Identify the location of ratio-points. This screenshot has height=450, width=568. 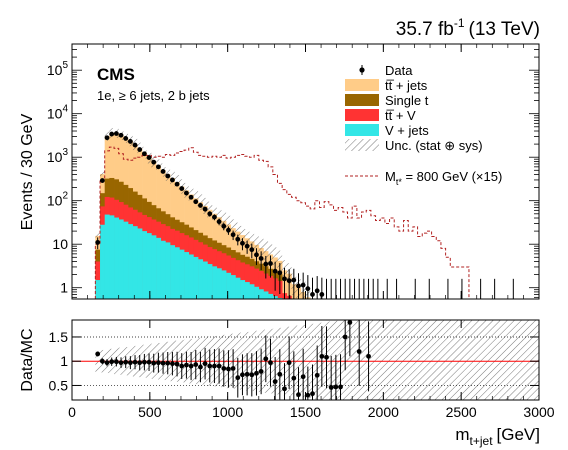
(233, 360).